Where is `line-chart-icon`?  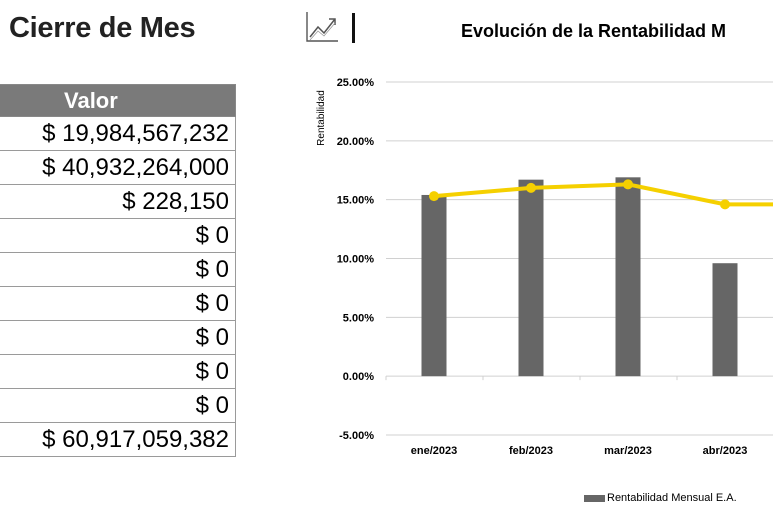
line-chart-icon is located at coordinates (322, 27).